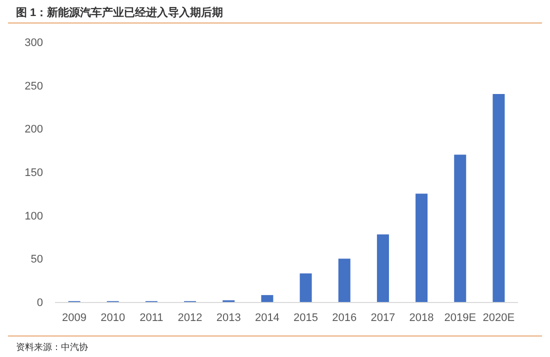 Image resolution: width=550 pixels, height=357 pixels. I want to click on x-tick-label: 2020E, so click(498, 318).